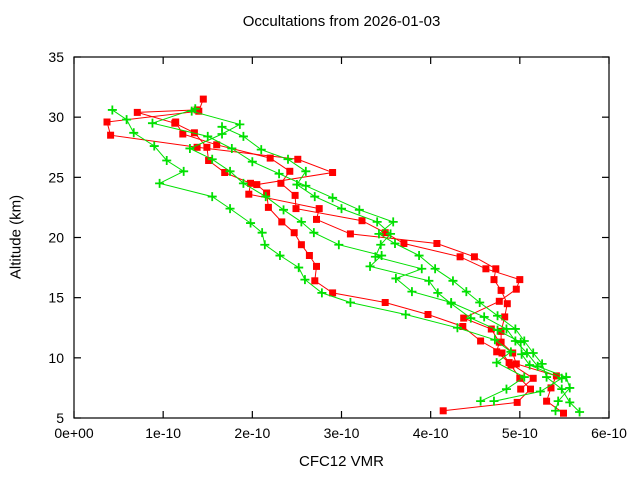  I want to click on y-tick-label: 25, so click(56, 177).